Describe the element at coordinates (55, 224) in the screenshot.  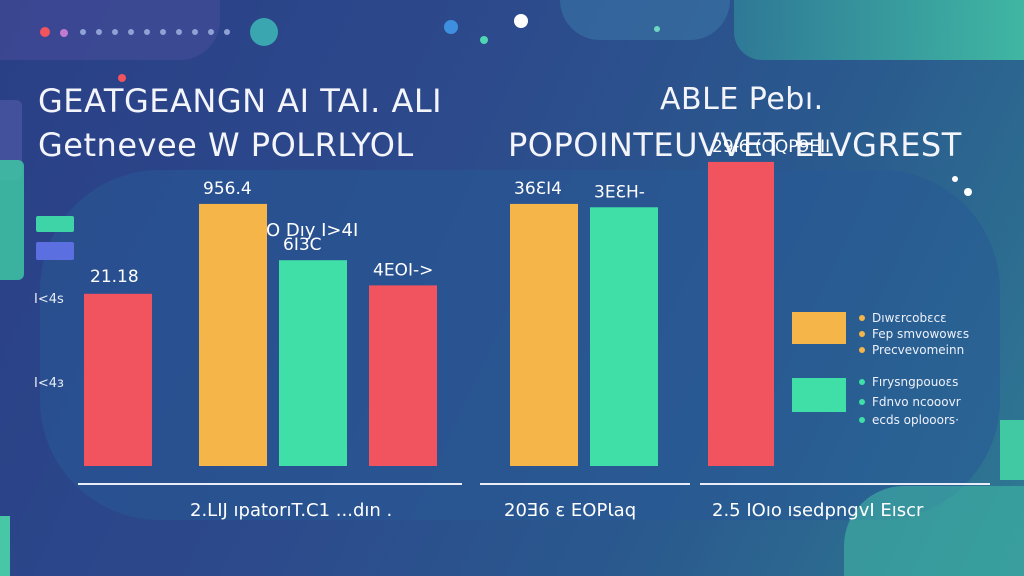
I see `legend-swatch-green` at that location.